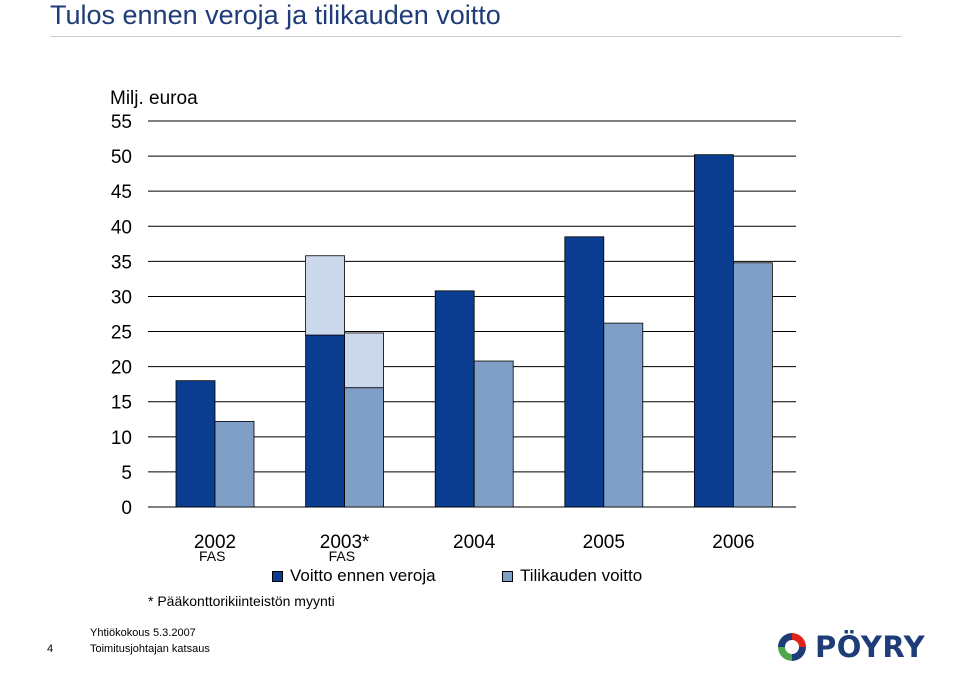 Image resolution: width=960 pixels, height=675 pixels. I want to click on sublabel-2002: FAS, so click(212, 556).